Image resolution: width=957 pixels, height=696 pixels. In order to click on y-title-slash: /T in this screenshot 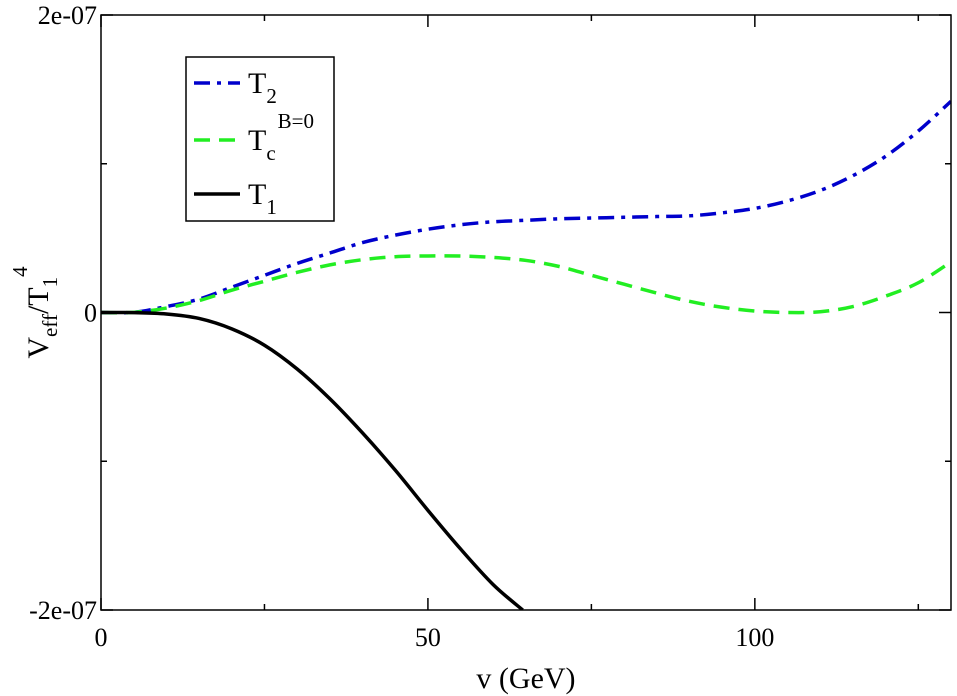, I will do `click(38, 300)`.